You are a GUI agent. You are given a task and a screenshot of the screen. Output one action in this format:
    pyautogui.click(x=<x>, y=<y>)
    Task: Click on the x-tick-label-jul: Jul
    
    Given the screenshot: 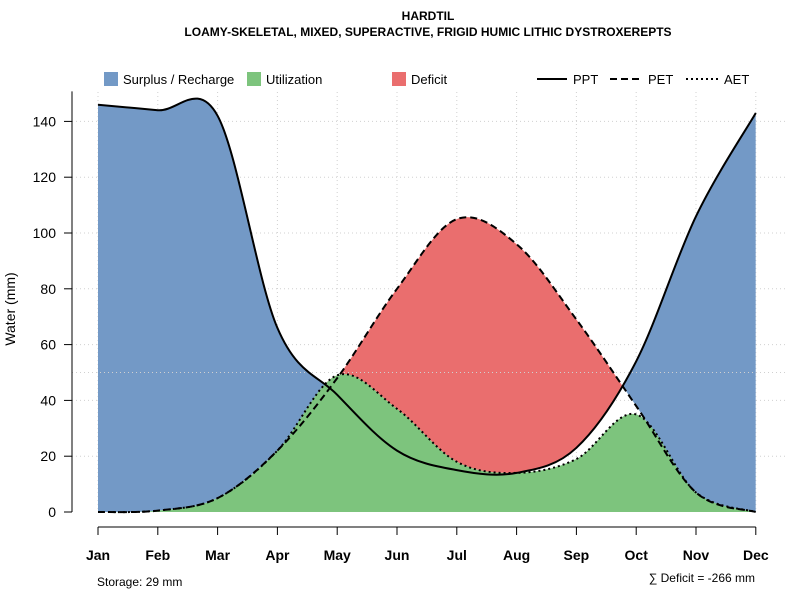 What is the action you would take?
    pyautogui.click(x=457, y=555)
    